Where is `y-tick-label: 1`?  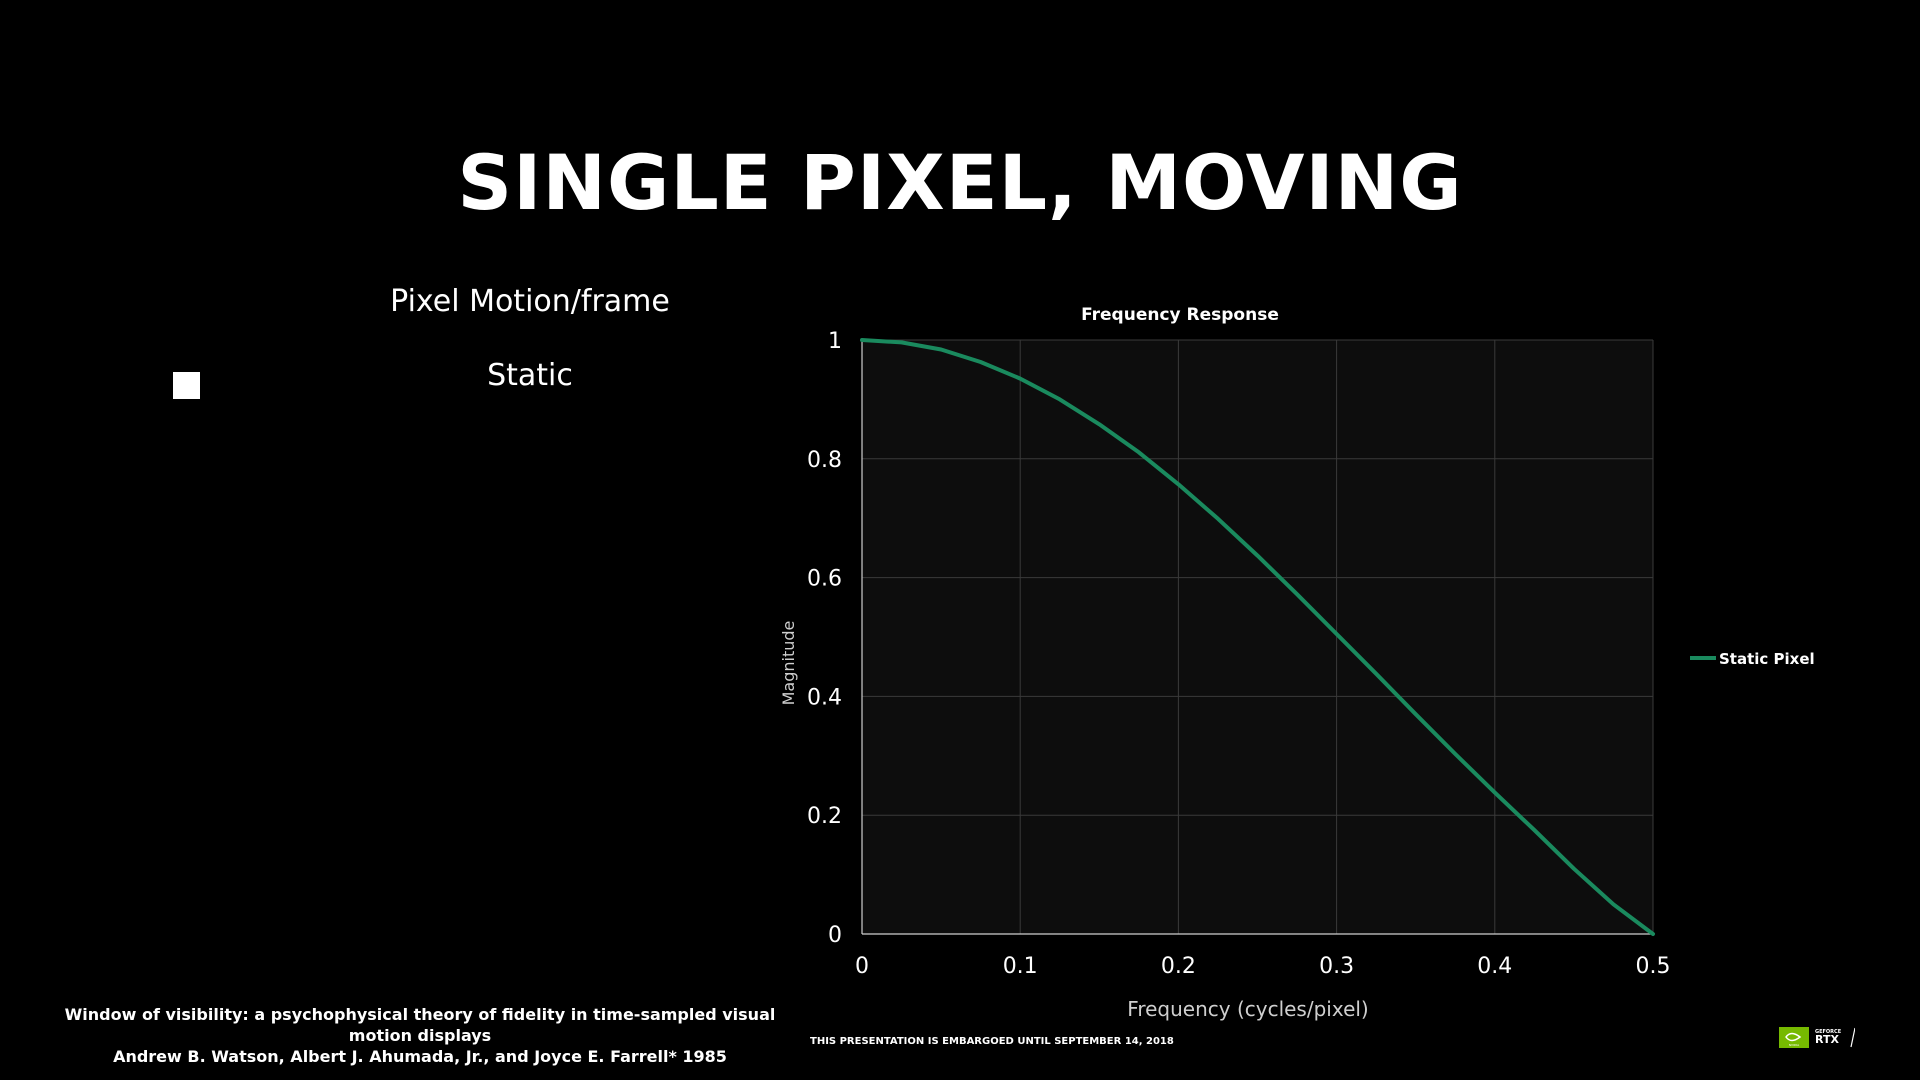 y-tick-label: 1 is located at coordinates (835, 341).